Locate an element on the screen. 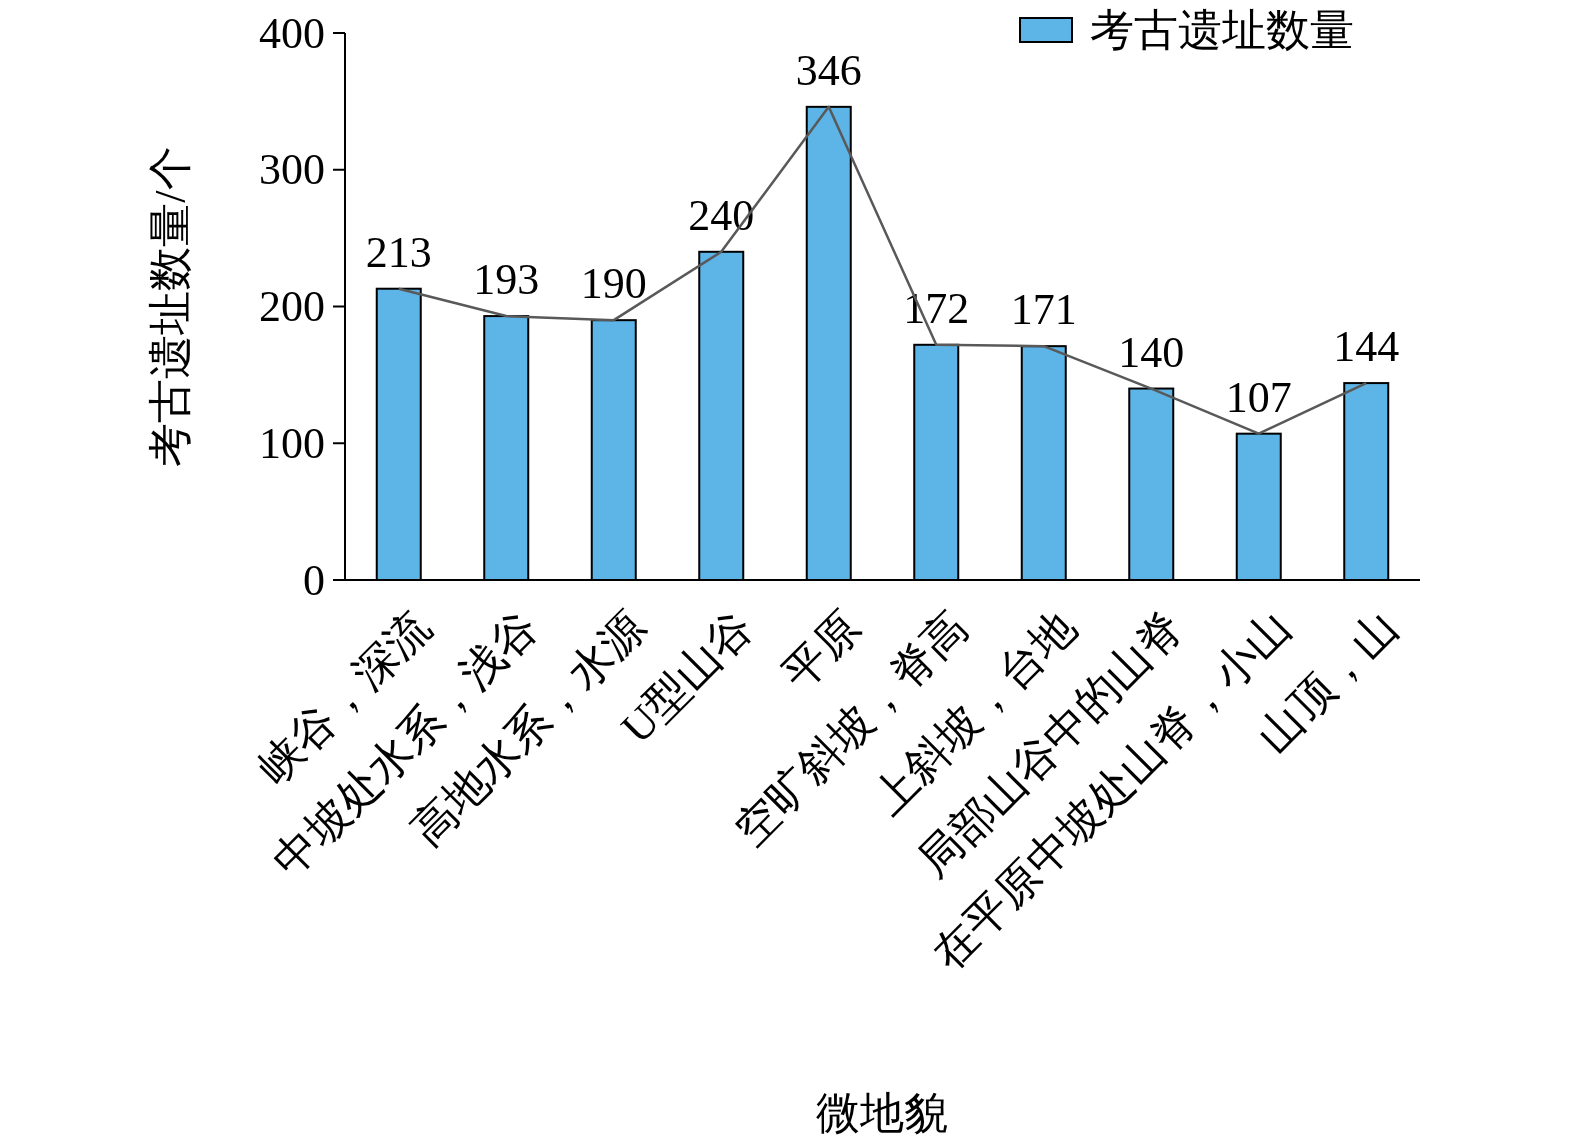 The height and width of the screenshot is (1145, 1575). y-tick-label: 400 is located at coordinates (292, 33).